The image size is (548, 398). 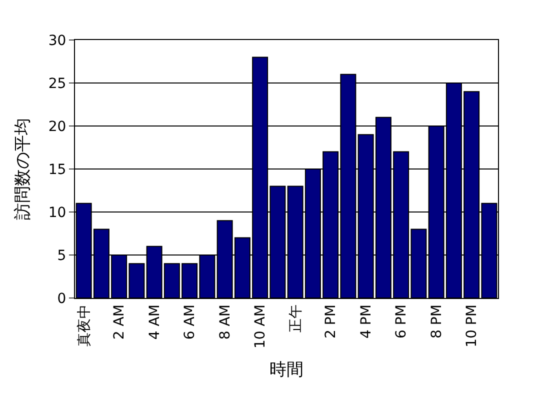 I want to click on x-tick-label: 6 AM, so click(x=190, y=322).